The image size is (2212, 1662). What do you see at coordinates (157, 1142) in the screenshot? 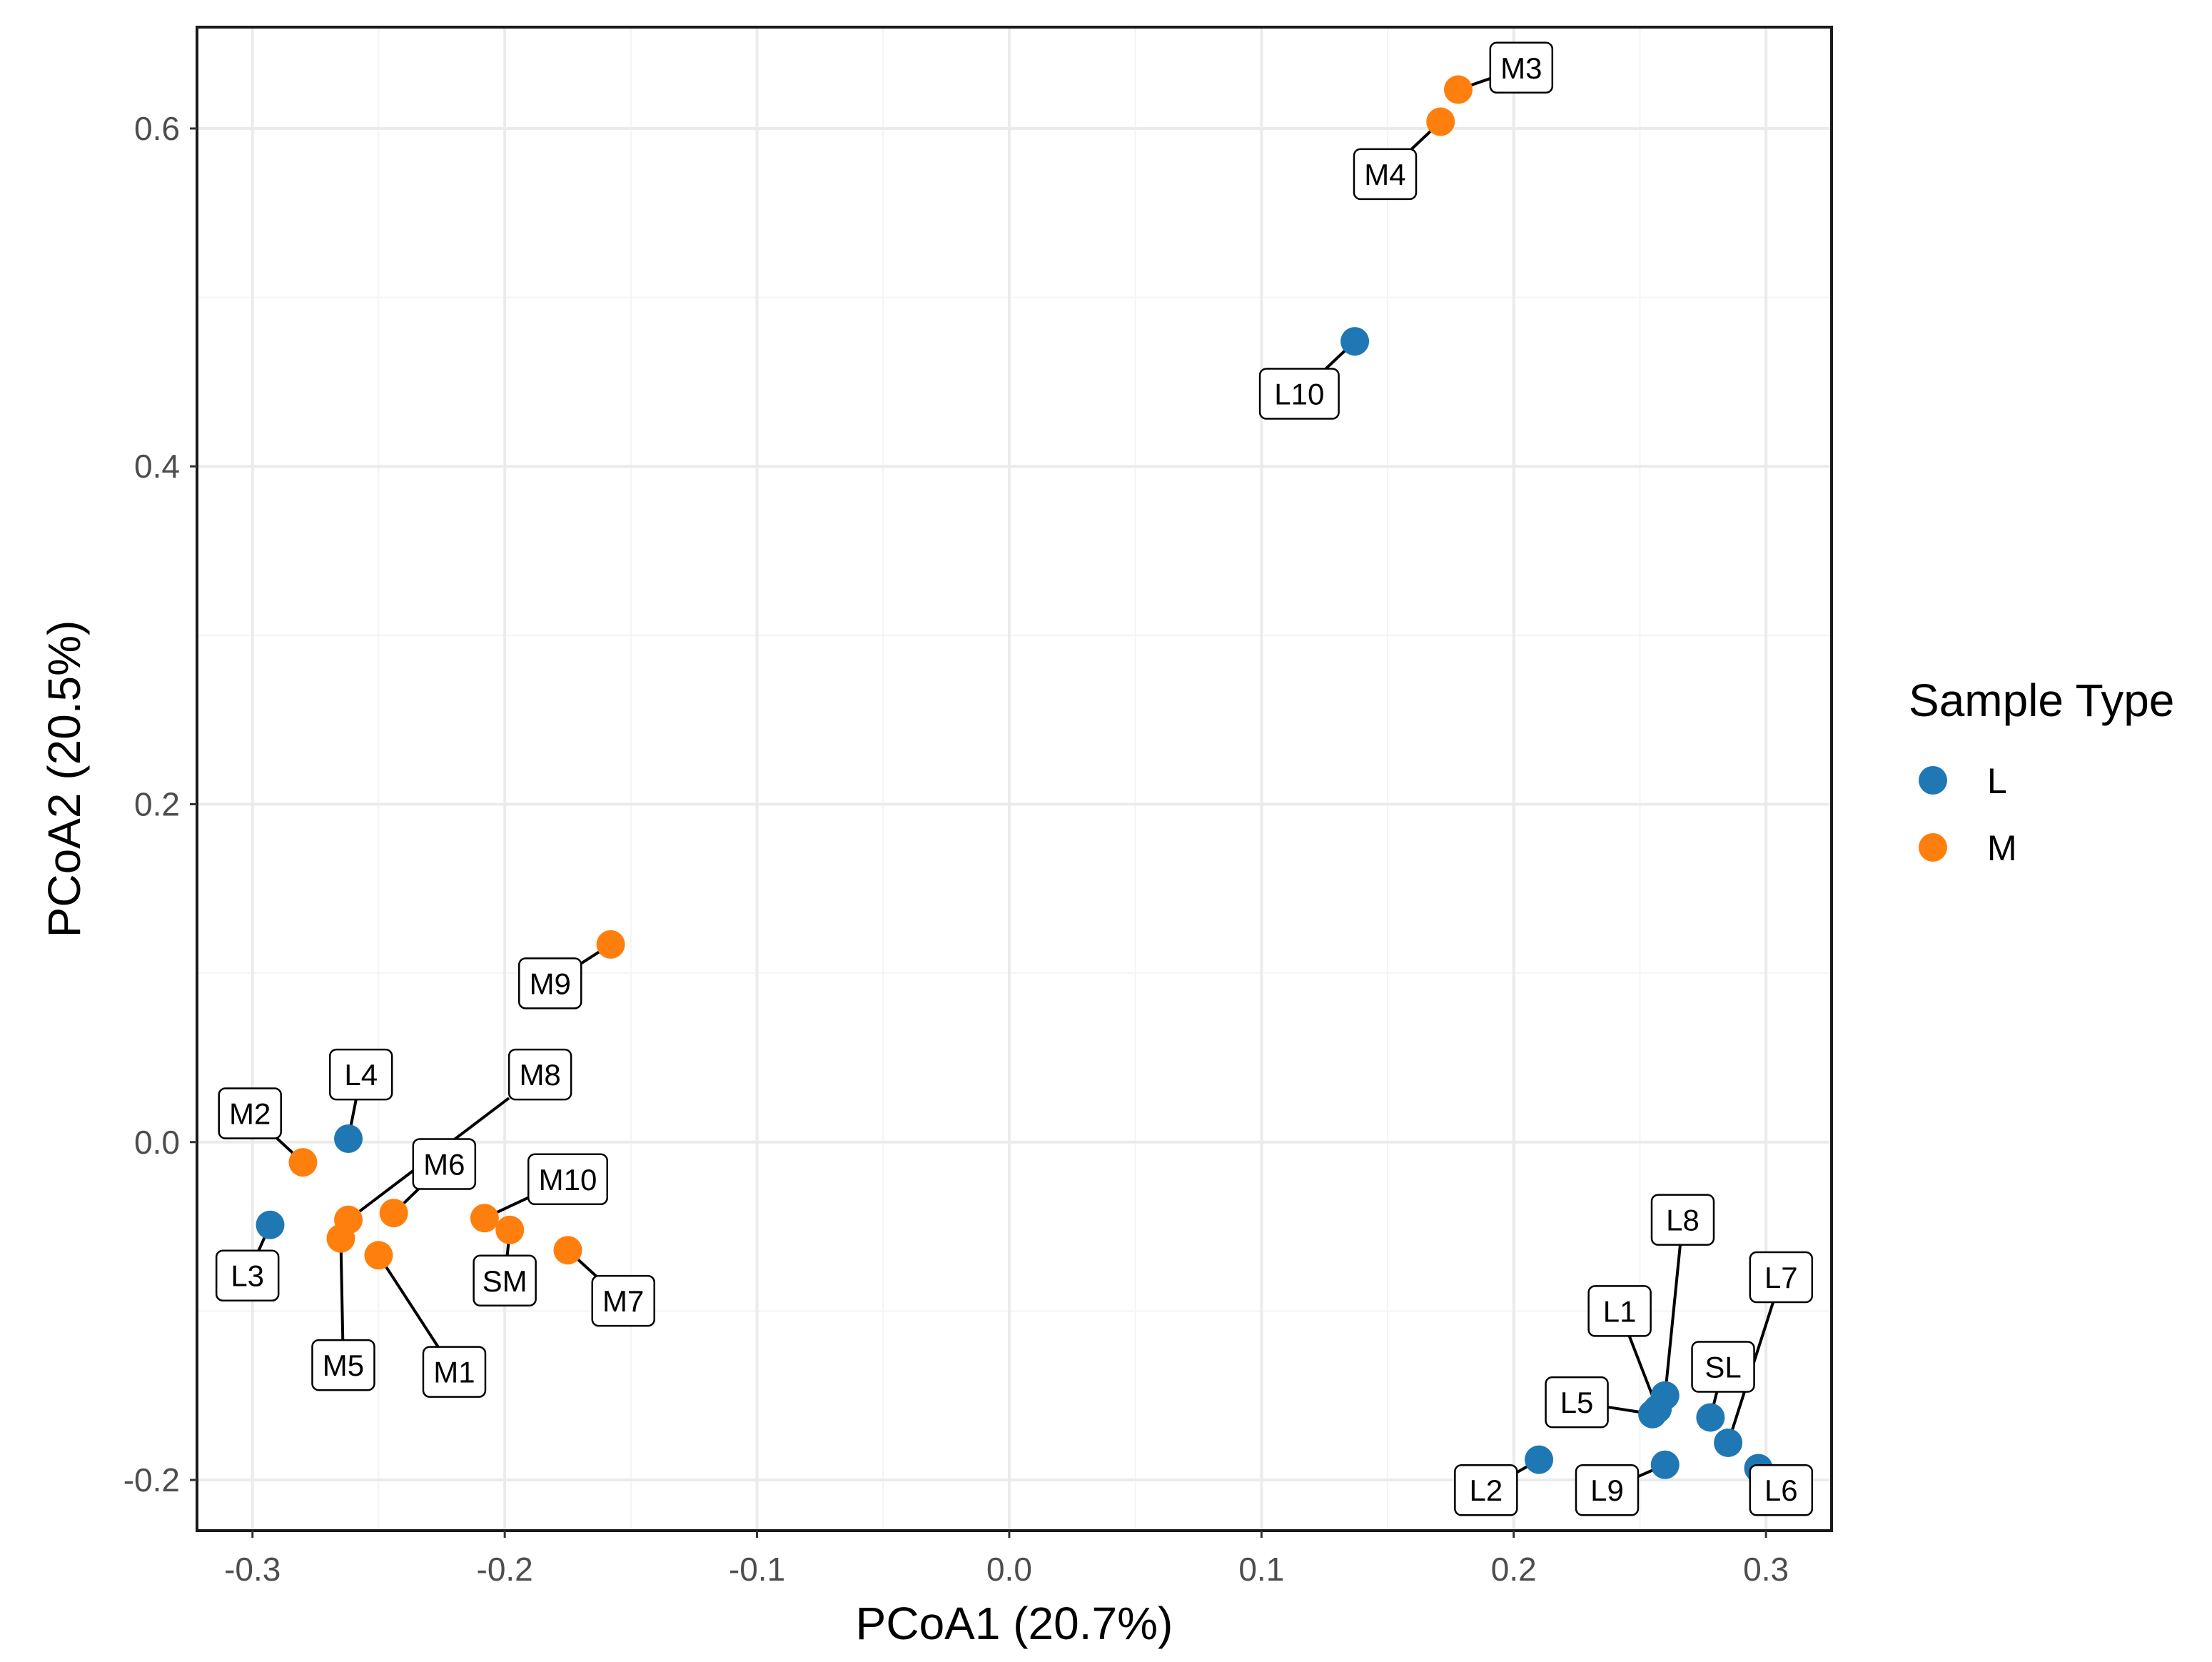
I see `y-tick-label: 0.0` at bounding box center [157, 1142].